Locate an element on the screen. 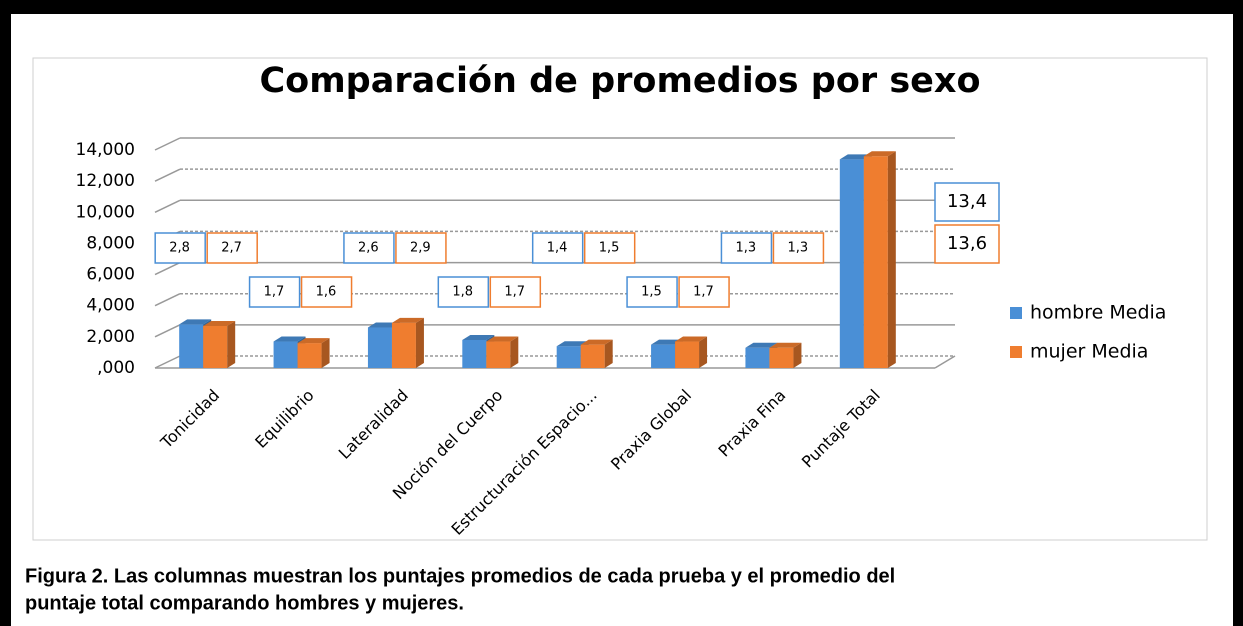  value-label: 2,7 is located at coordinates (231, 248).